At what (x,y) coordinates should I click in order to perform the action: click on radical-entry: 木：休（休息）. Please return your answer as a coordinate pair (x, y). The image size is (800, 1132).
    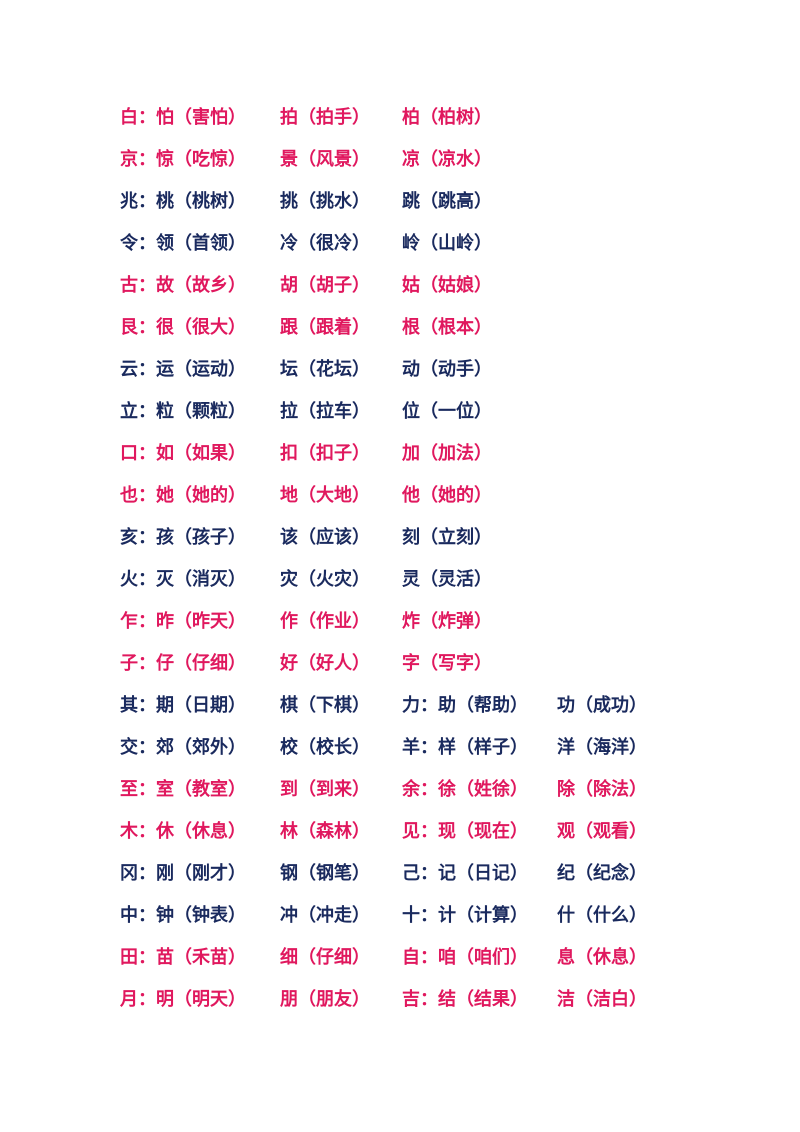
    Looking at the image, I should click on (183, 831).